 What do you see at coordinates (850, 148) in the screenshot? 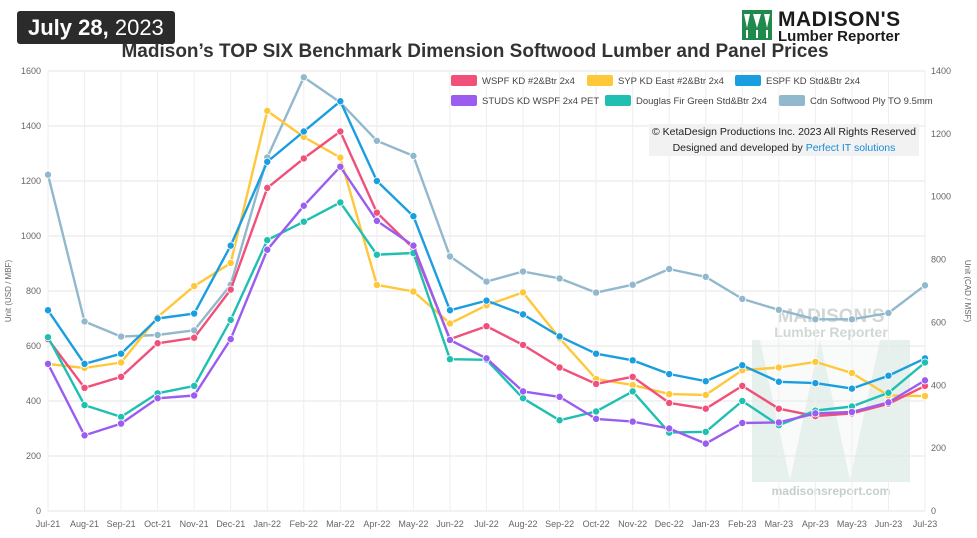
I see `credits-link: Perfect IT solutions` at bounding box center [850, 148].